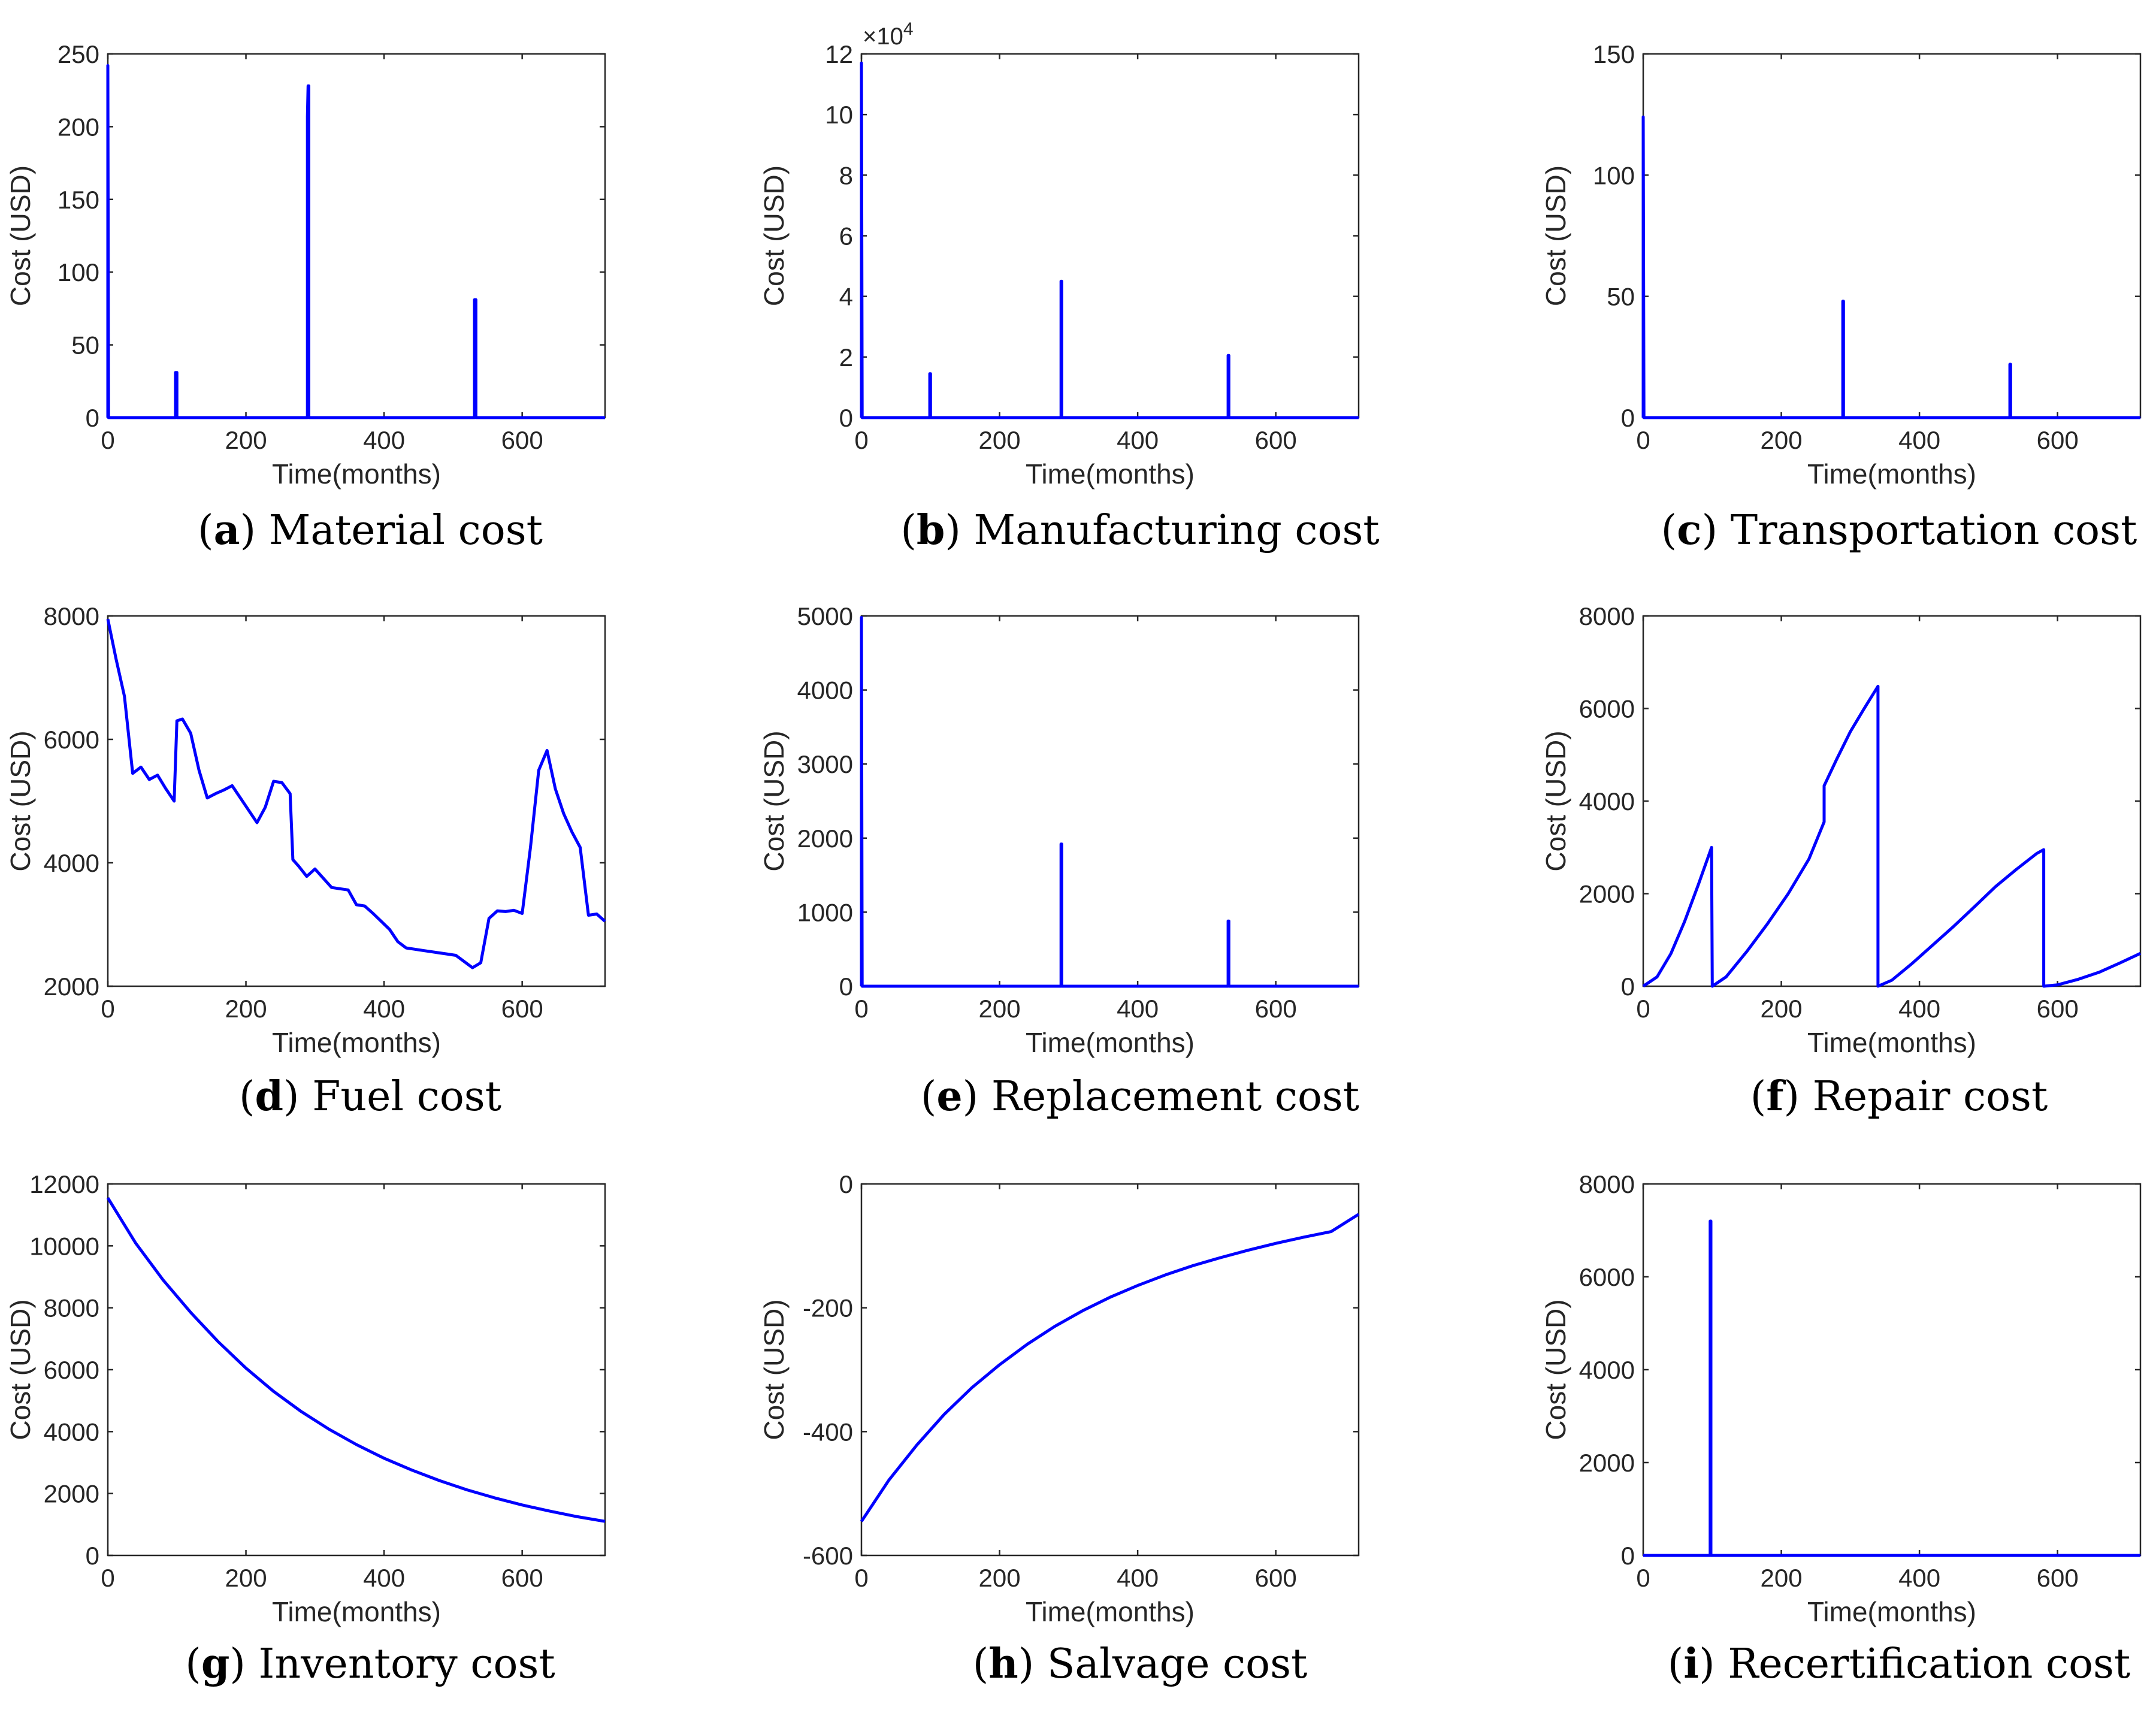 The image size is (2156, 1716). Describe the element at coordinates (846, 175) in the screenshot. I see `y-tick-label: 8` at that location.